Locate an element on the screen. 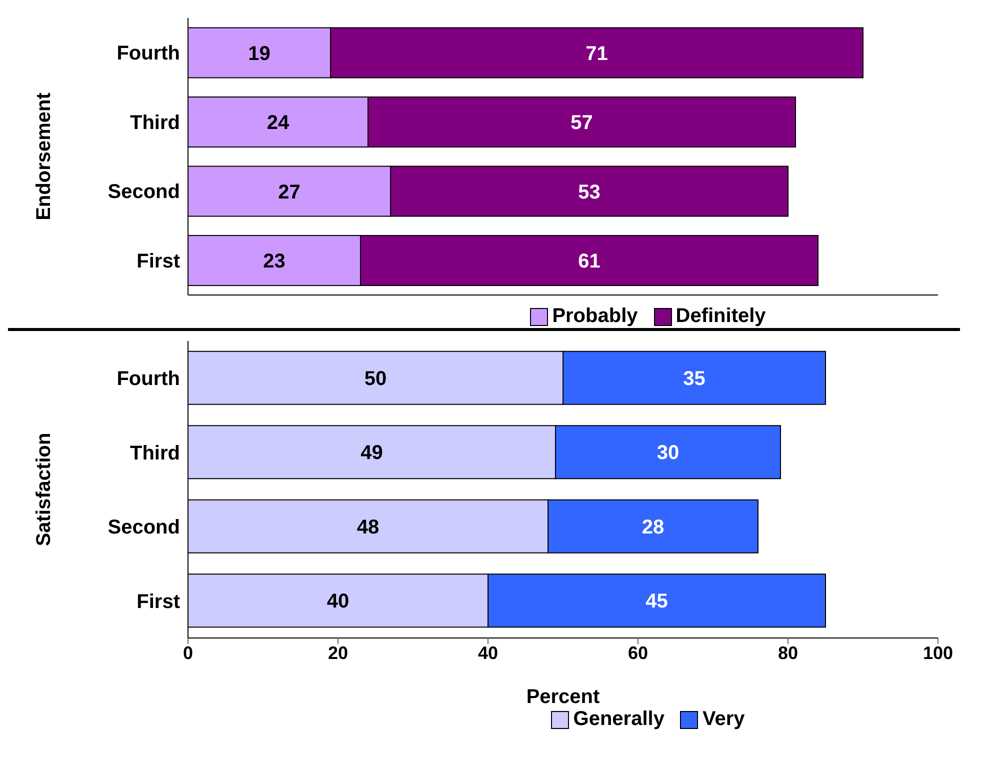 This screenshot has height=762, width=994. data-label: 30 is located at coordinates (668, 453).